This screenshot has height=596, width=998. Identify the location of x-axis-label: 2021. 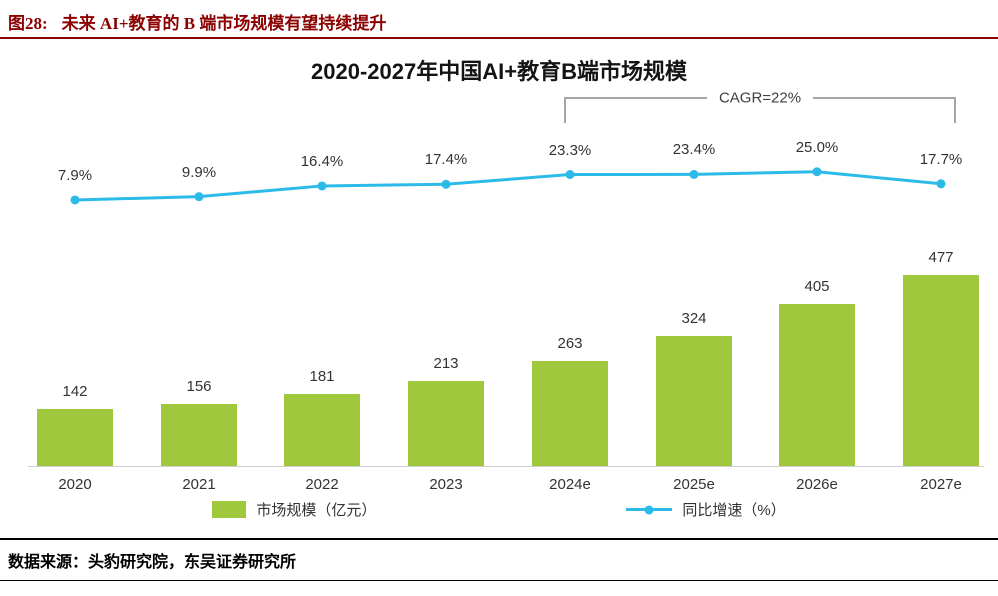
(199, 484).